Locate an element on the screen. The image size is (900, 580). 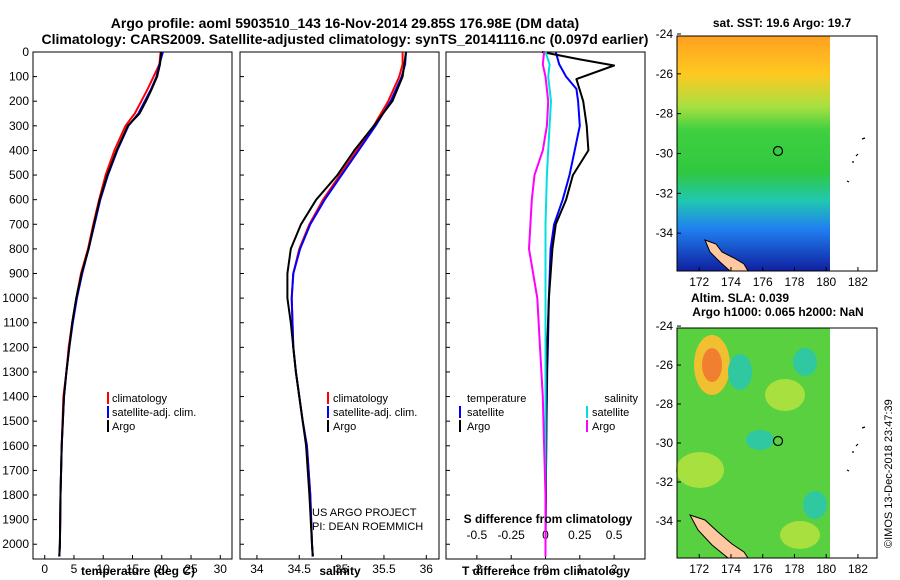
sla-lat-axis: -24 -26 -28 -30 -32 -34 is located at coordinates (668, 423).